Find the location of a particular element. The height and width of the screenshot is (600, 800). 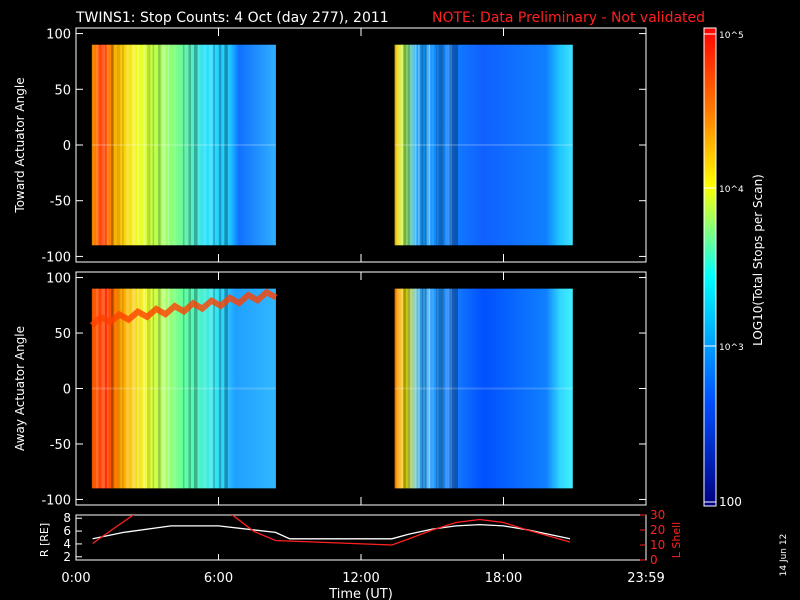

y-tick-label: 0 is located at coordinates (67, 390).